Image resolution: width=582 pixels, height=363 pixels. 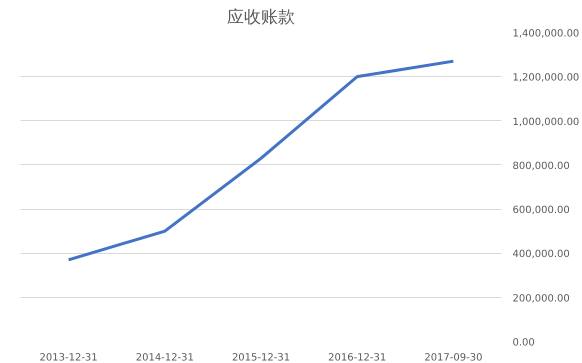 I want to click on x-tick-label: 2017-09-30, so click(x=453, y=357).